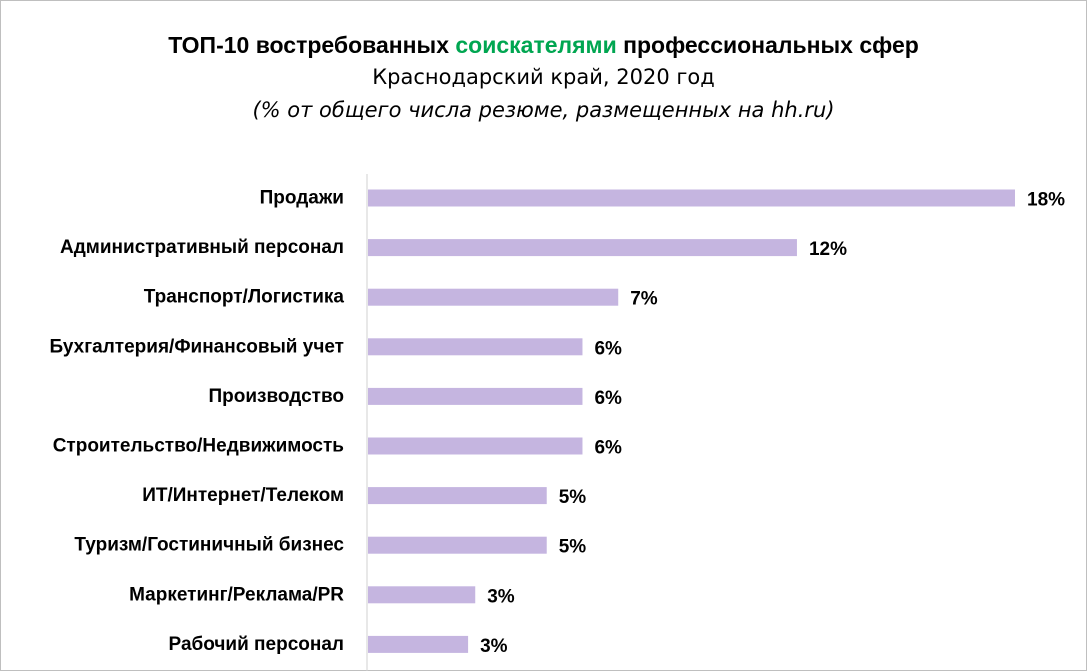 This screenshot has width=1087, height=671. What do you see at coordinates (236, 594) in the screenshot?
I see `category-label: Маркетинг/Реклама/PR` at bounding box center [236, 594].